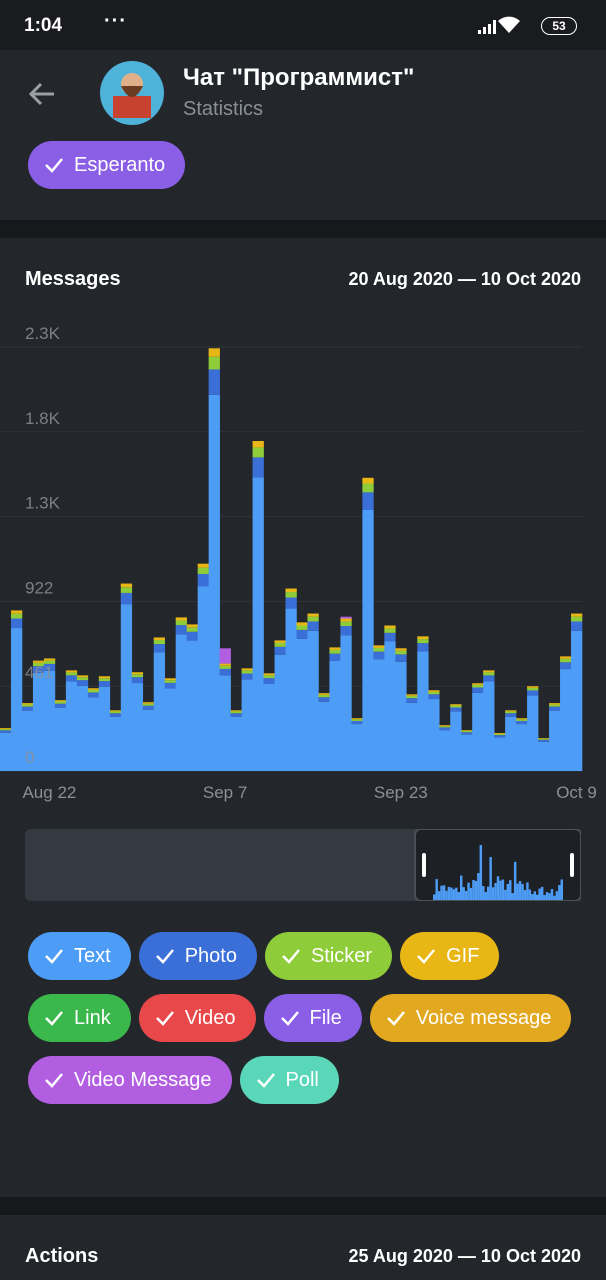 The width and height of the screenshot is (606, 1280). What do you see at coordinates (107, 165) in the screenshot?
I see `language-chip: Esperanto` at bounding box center [107, 165].